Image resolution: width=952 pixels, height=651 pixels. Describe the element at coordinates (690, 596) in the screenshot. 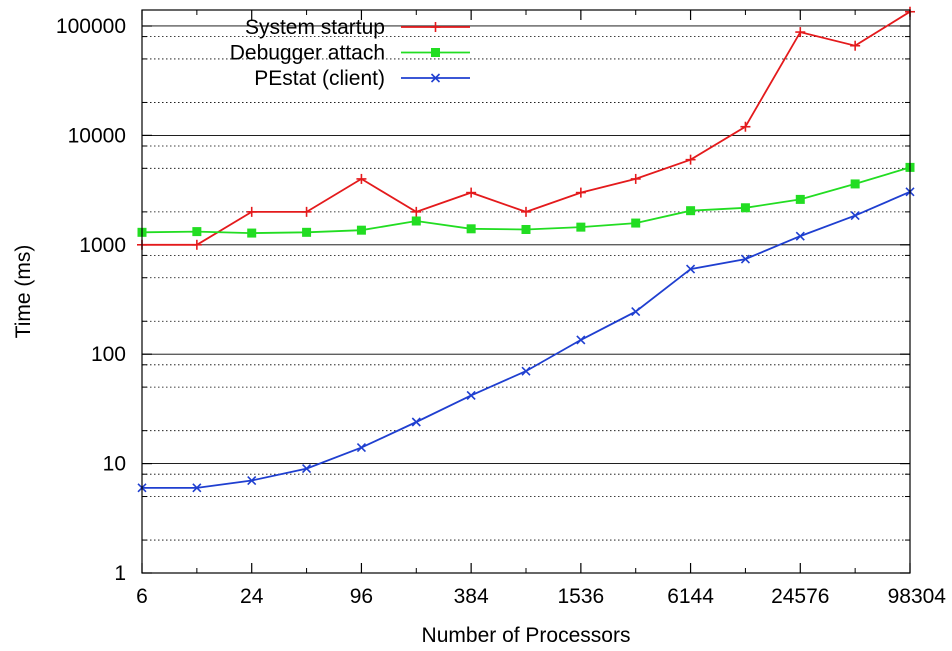

I see `x-tick-label: 6144` at that location.